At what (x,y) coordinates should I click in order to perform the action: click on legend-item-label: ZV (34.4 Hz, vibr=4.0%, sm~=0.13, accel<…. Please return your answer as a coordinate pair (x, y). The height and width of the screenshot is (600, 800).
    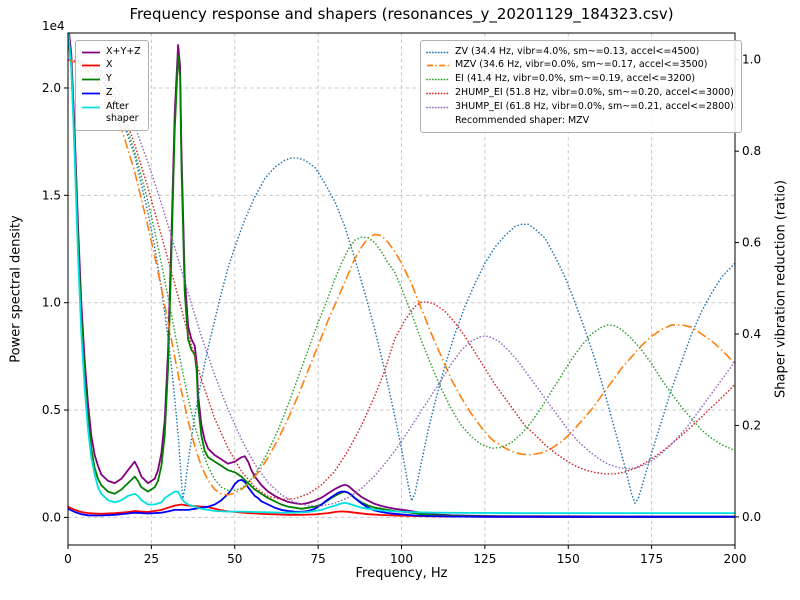
    Looking at the image, I should click on (577, 51).